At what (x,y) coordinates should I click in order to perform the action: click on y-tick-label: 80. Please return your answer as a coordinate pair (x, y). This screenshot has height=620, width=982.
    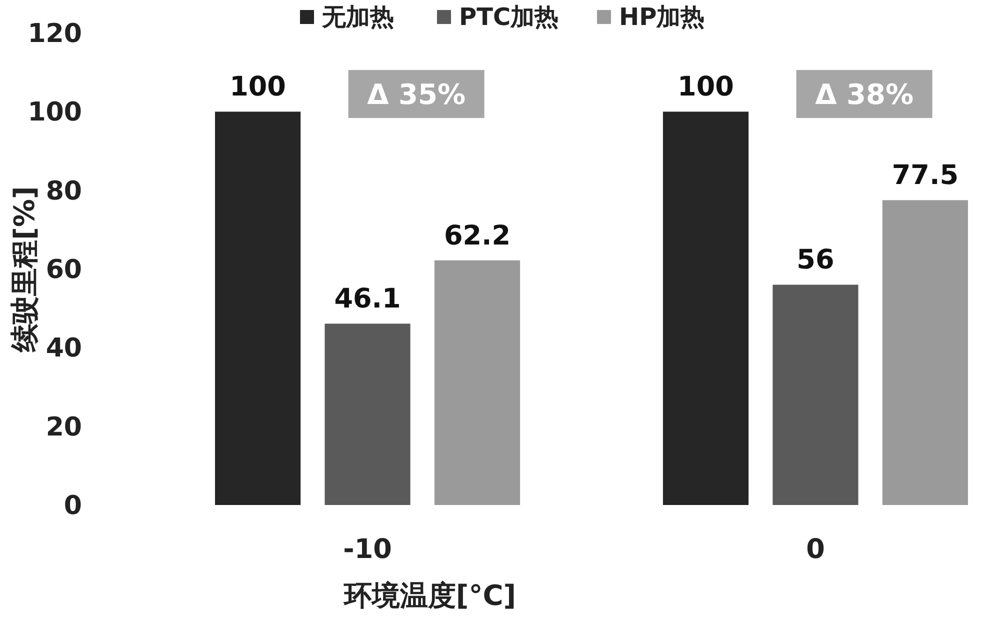
    Looking at the image, I should click on (64, 191).